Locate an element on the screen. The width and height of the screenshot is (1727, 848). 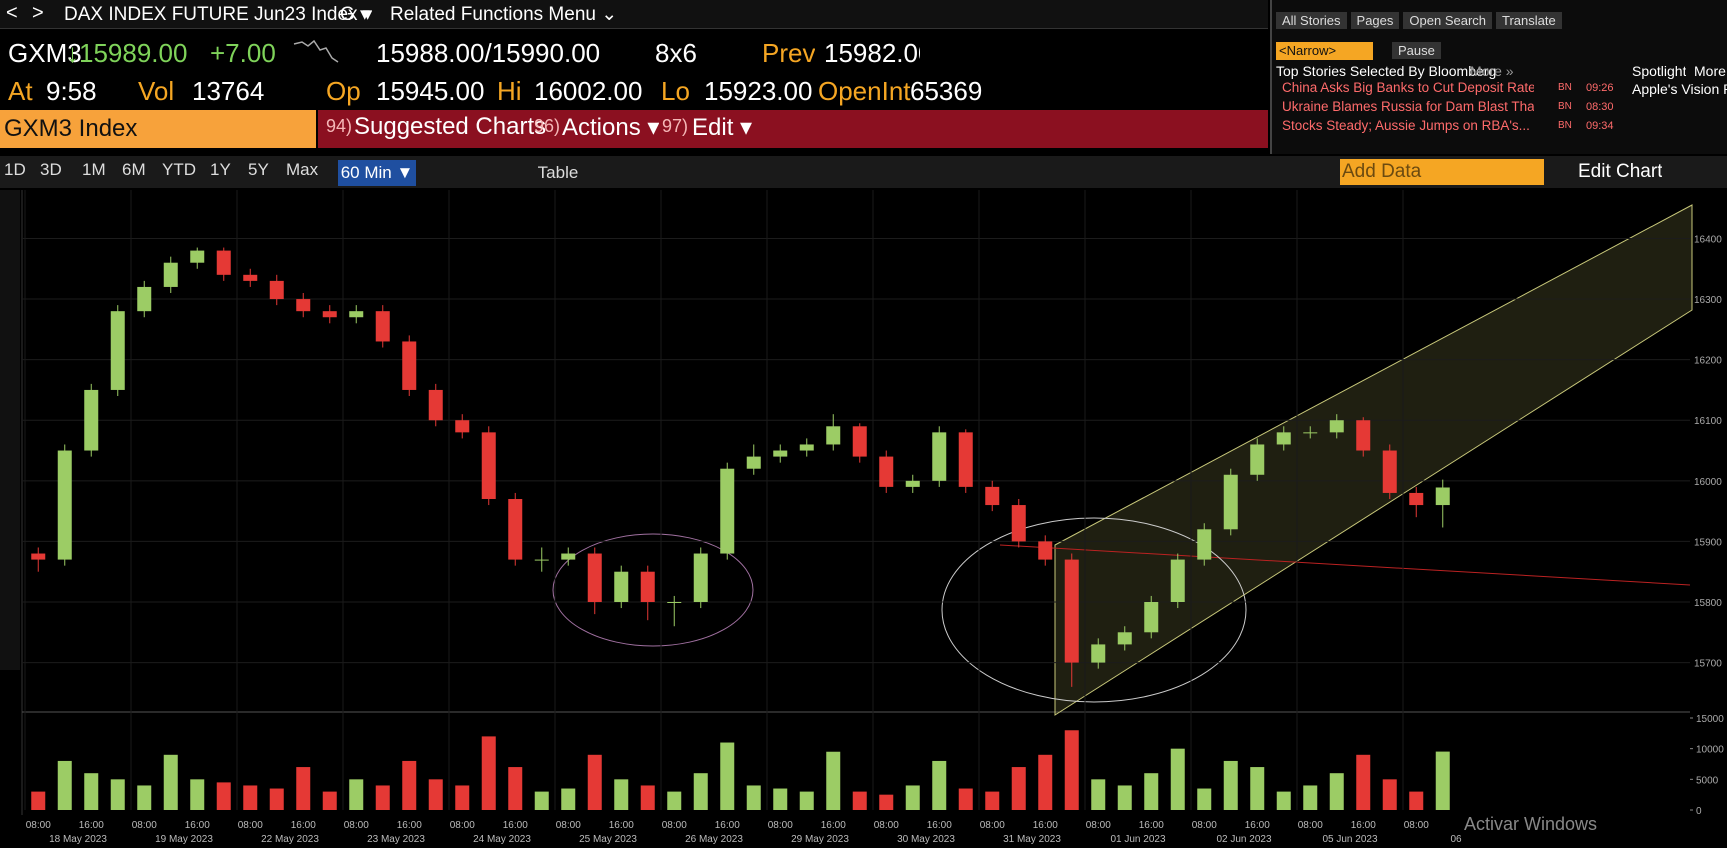
lo: 15923.00 is located at coordinates (758, 91).